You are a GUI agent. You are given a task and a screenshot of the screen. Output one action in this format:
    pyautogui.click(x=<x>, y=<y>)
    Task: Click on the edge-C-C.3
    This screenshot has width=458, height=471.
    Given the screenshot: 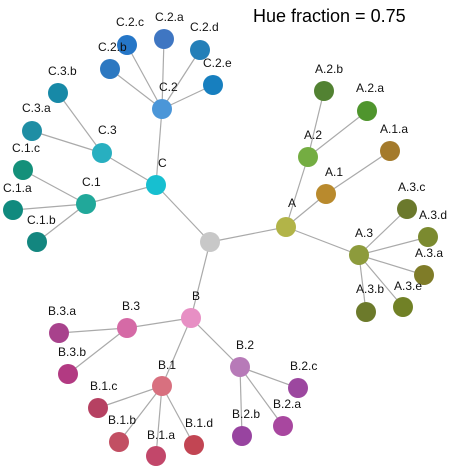 What is the action you would take?
    pyautogui.click(x=129, y=169)
    